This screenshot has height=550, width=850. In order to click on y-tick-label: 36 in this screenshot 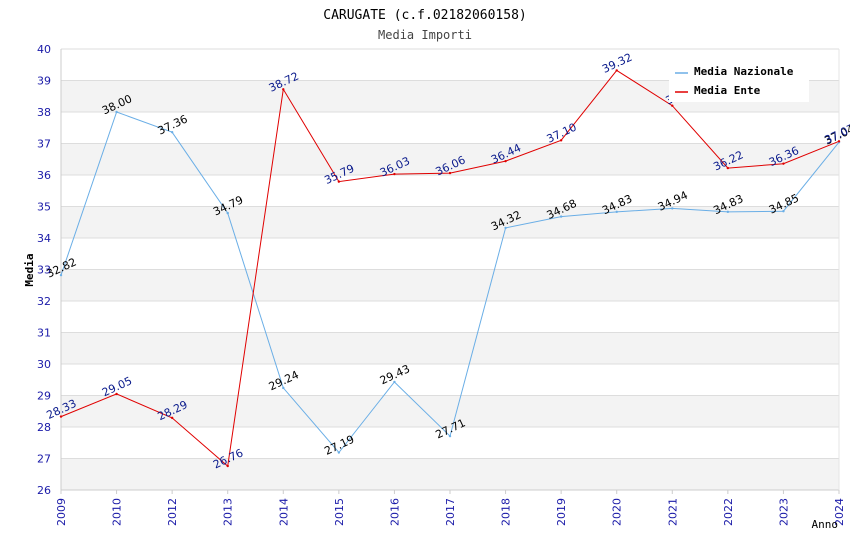, I will do `click(44, 175)`.